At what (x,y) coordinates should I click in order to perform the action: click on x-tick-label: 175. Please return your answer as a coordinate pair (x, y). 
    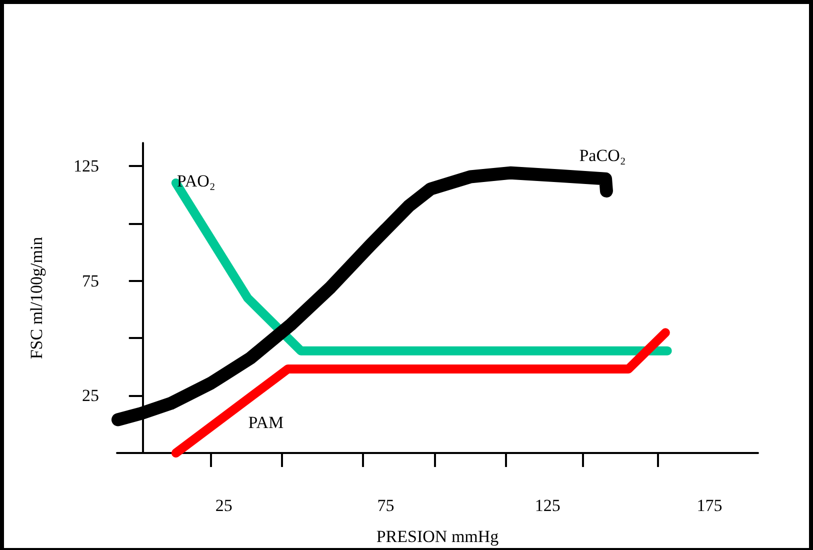
    Looking at the image, I should click on (709, 505).